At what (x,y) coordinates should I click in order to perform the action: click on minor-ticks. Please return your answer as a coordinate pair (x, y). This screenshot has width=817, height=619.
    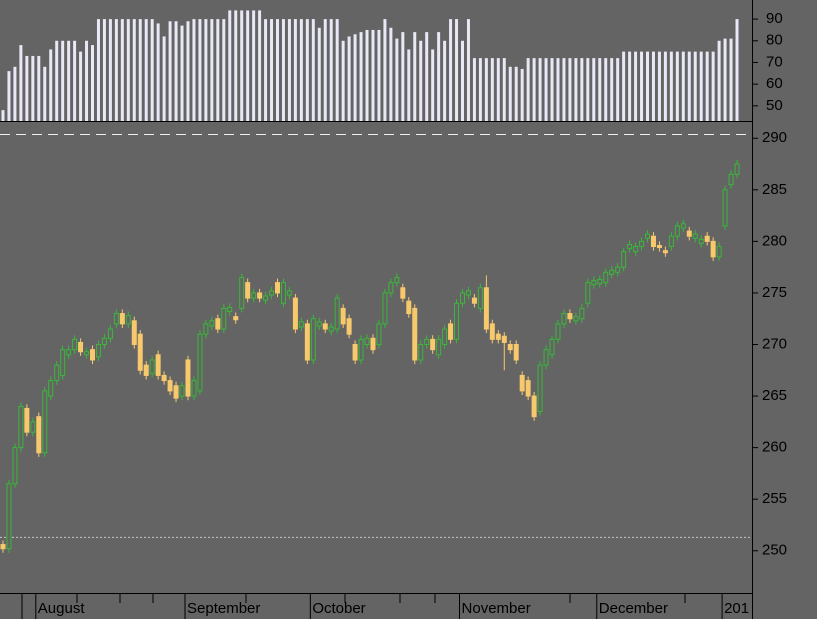
    Looking at the image, I should click on (353, 606).